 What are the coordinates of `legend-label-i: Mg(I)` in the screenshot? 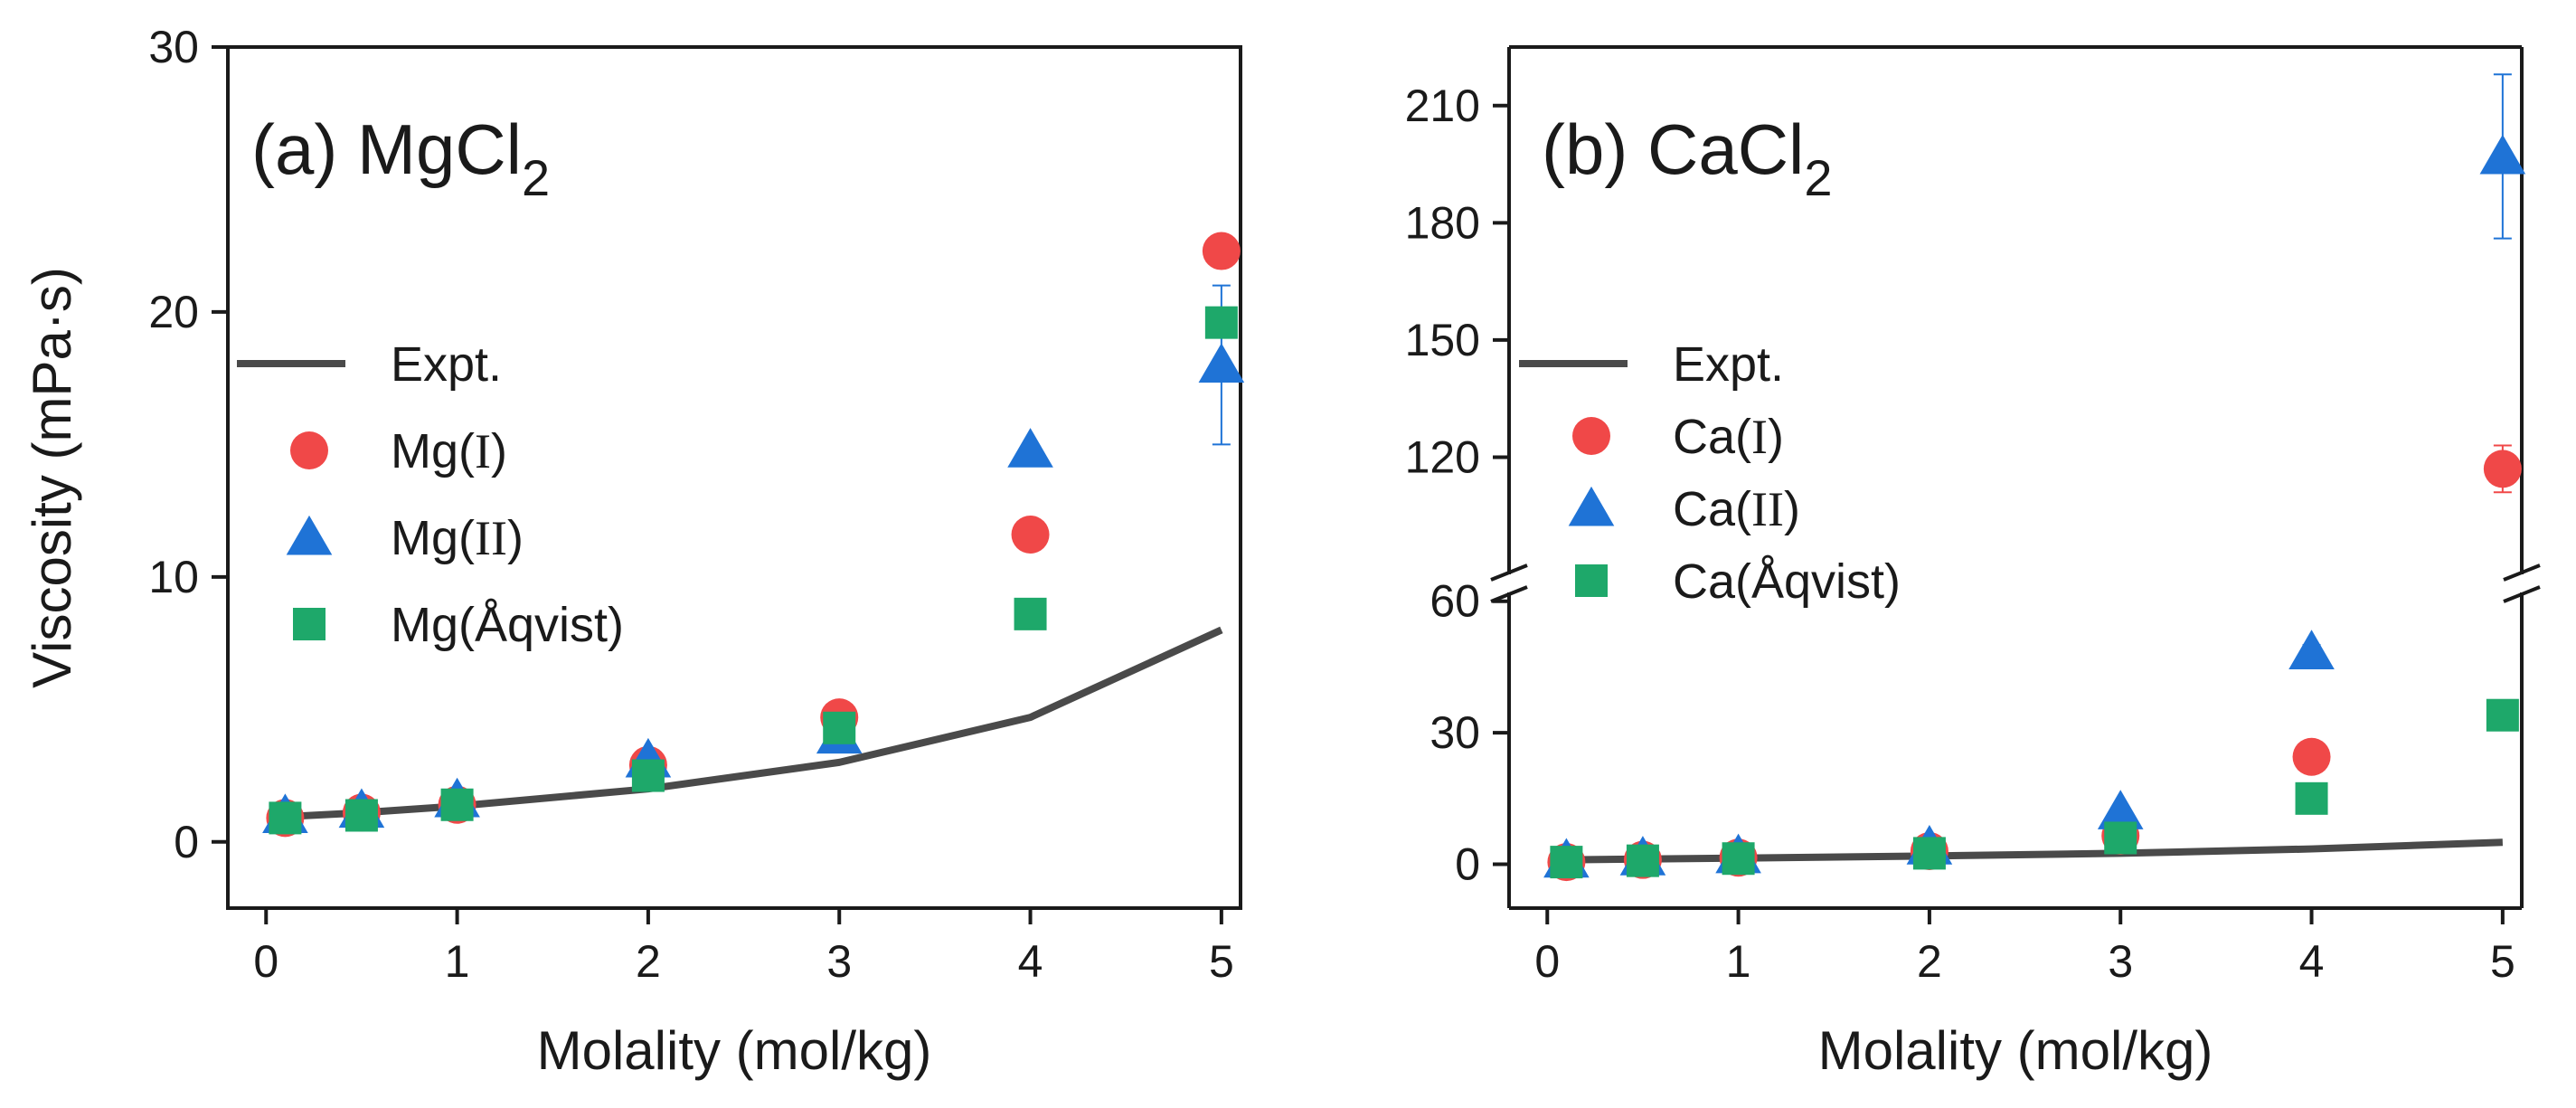 It's located at (449, 451).